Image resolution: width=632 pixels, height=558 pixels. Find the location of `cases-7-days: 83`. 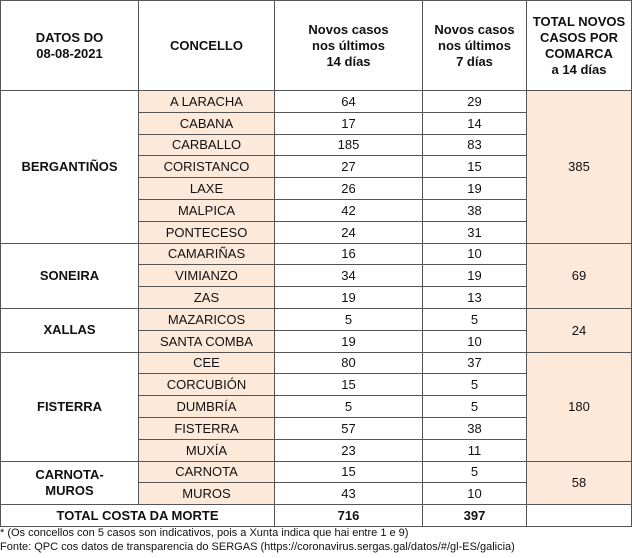

cases-7-days: 83 is located at coordinates (474, 145).